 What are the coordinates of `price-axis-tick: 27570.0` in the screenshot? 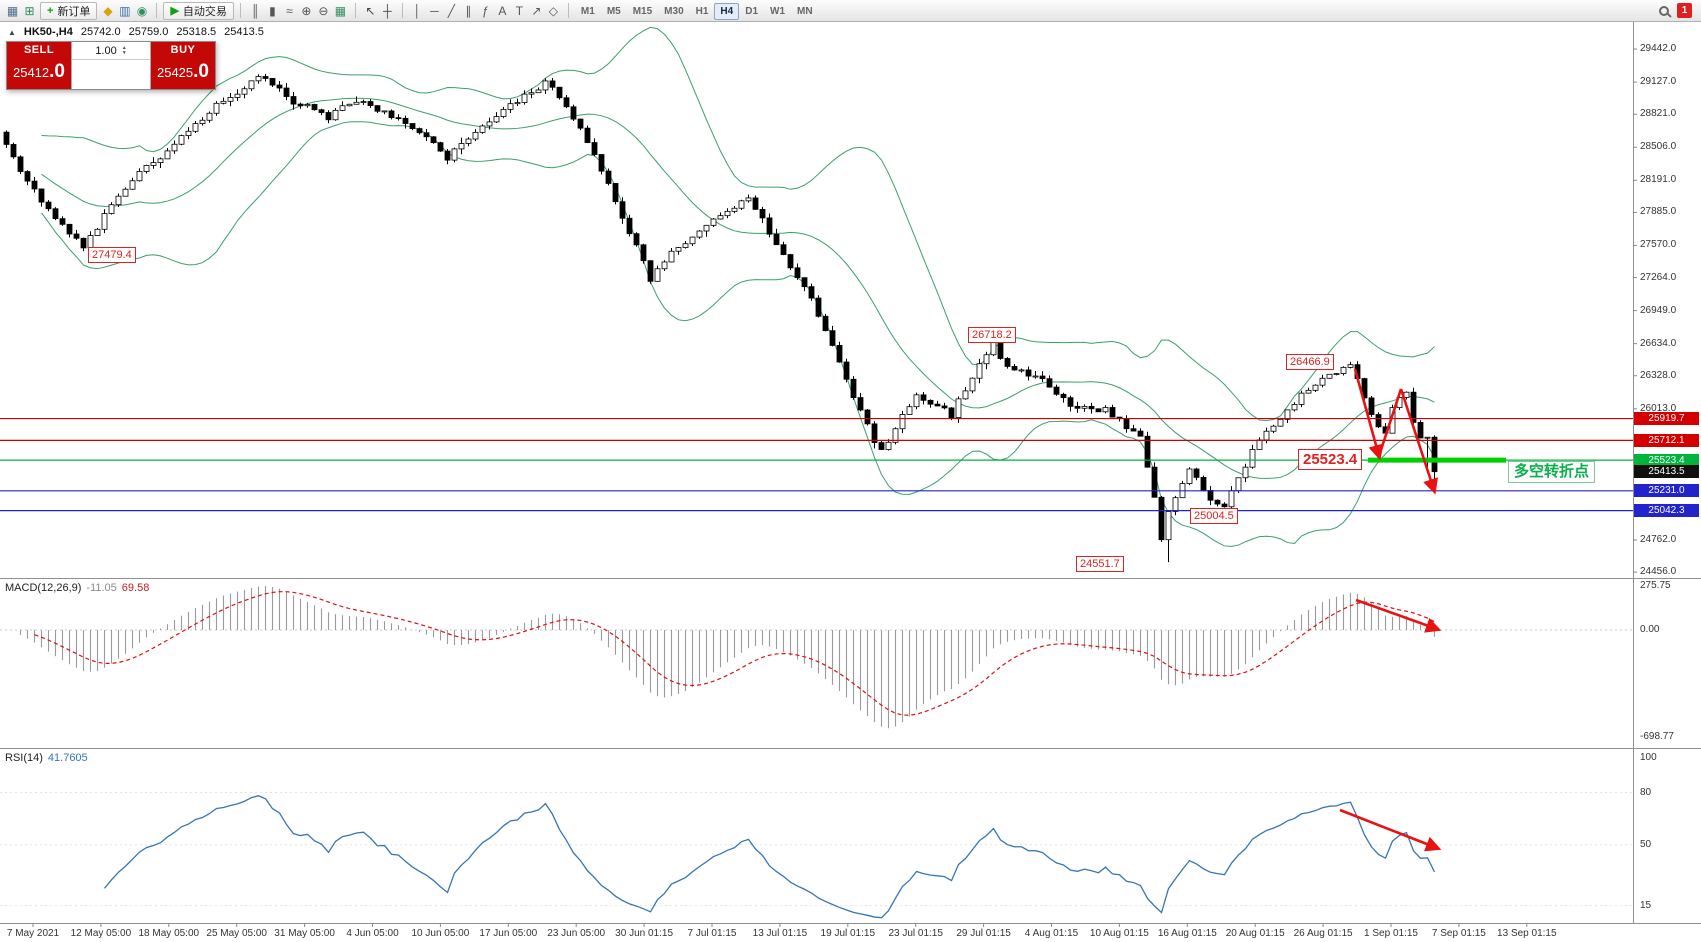 It's located at (1658, 245).